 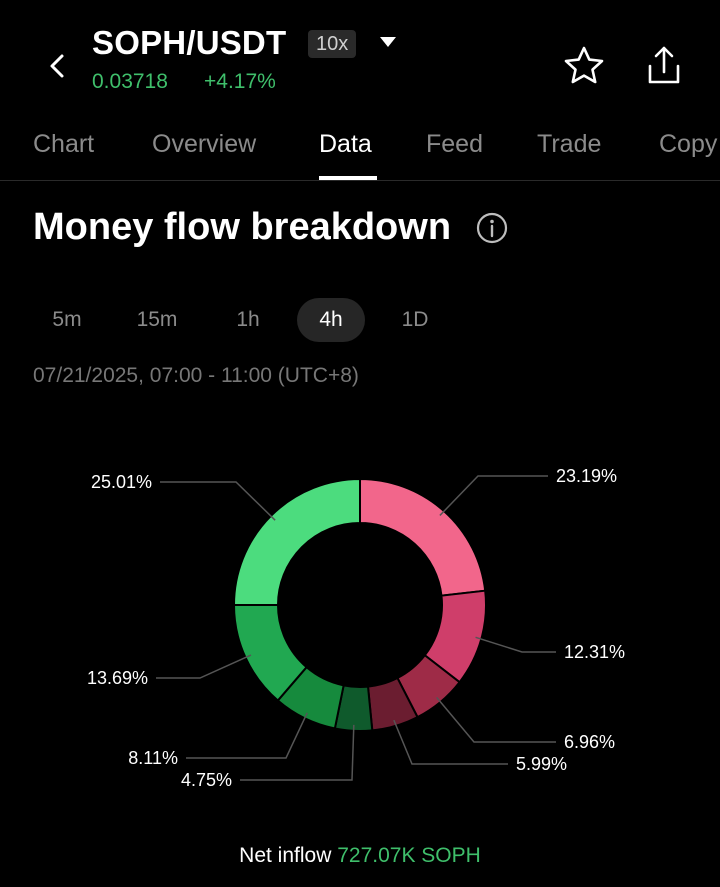 I want to click on tab-trade: Trade, so click(x=569, y=144).